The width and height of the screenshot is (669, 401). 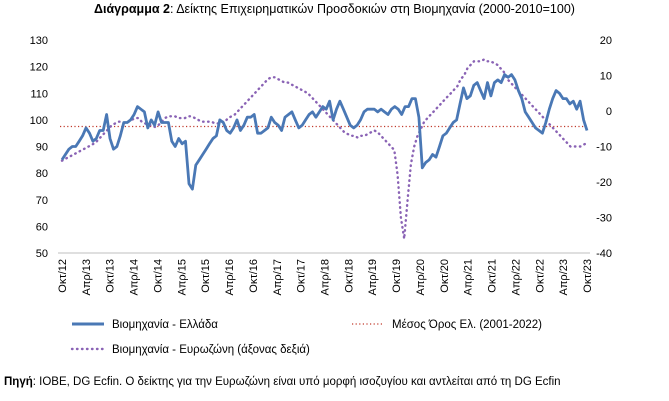 I want to click on x-tick-label: Απρ/15, so click(x=182, y=277).